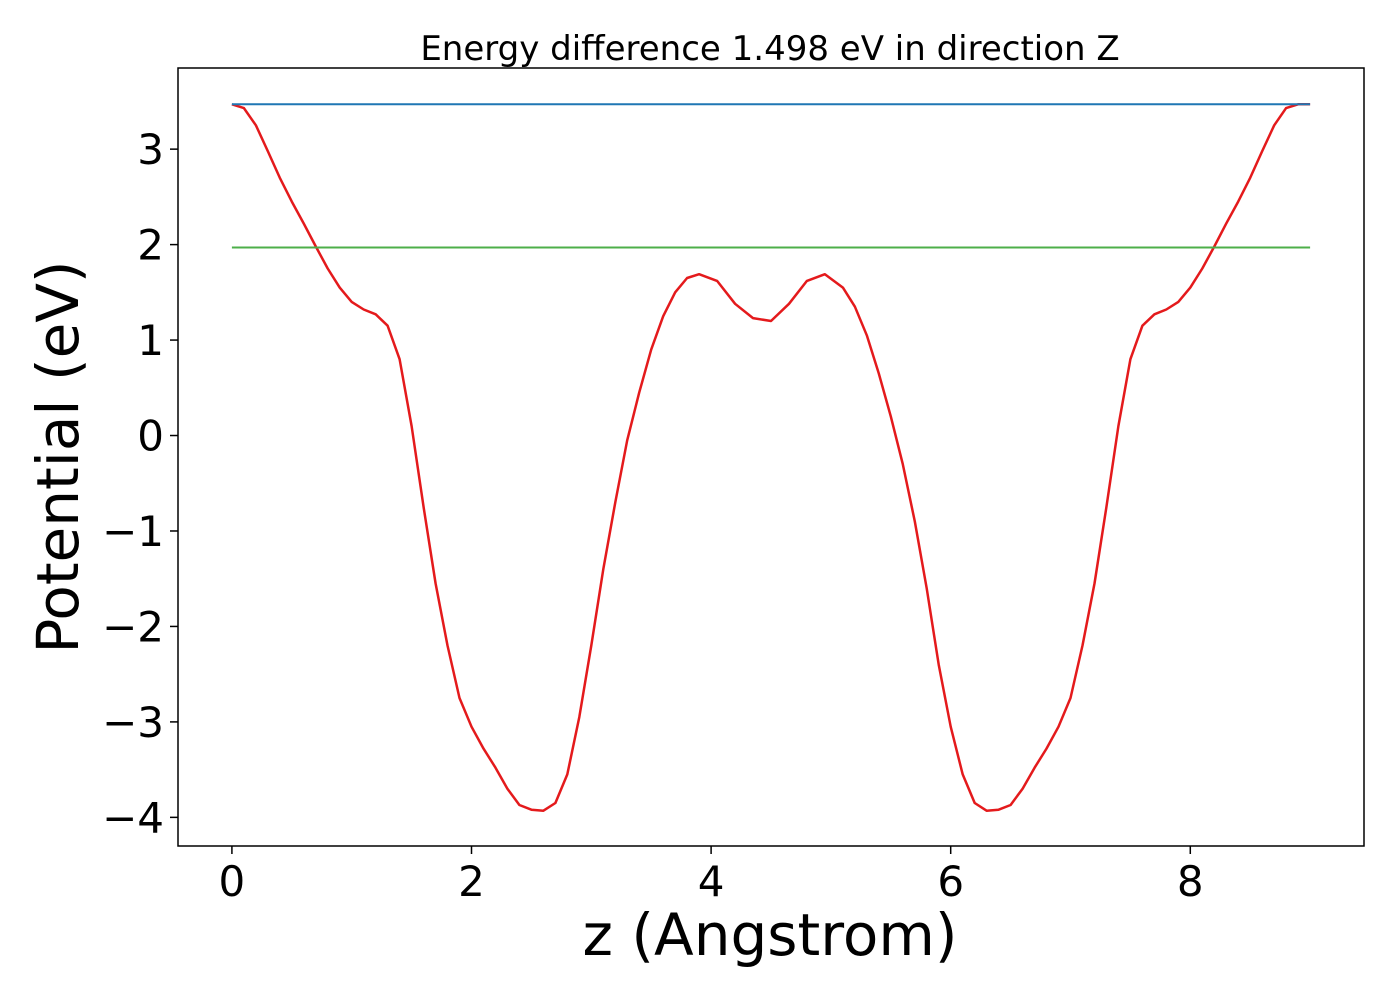 Image resolution: width=1400 pixels, height=1000 pixels. I want to click on x-tick-label: 2, so click(471, 881).